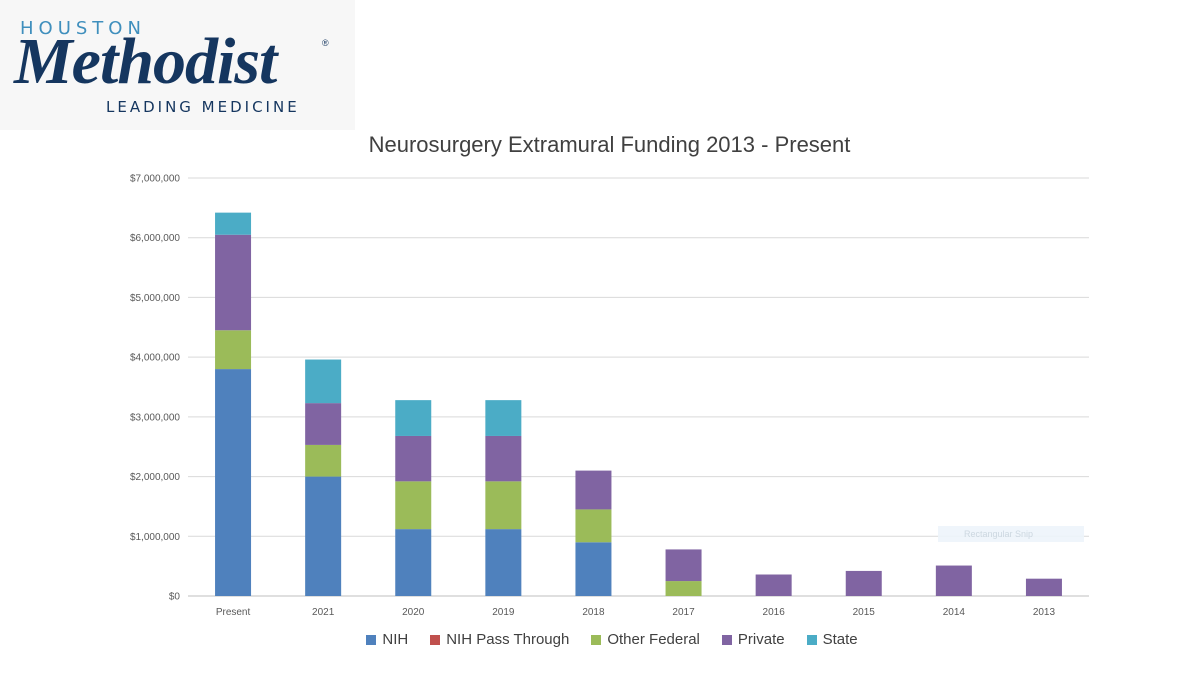 This screenshot has width=1200, height=675. Describe the element at coordinates (155, 179) in the screenshot. I see `y-tick-label: $7,000,000` at that location.